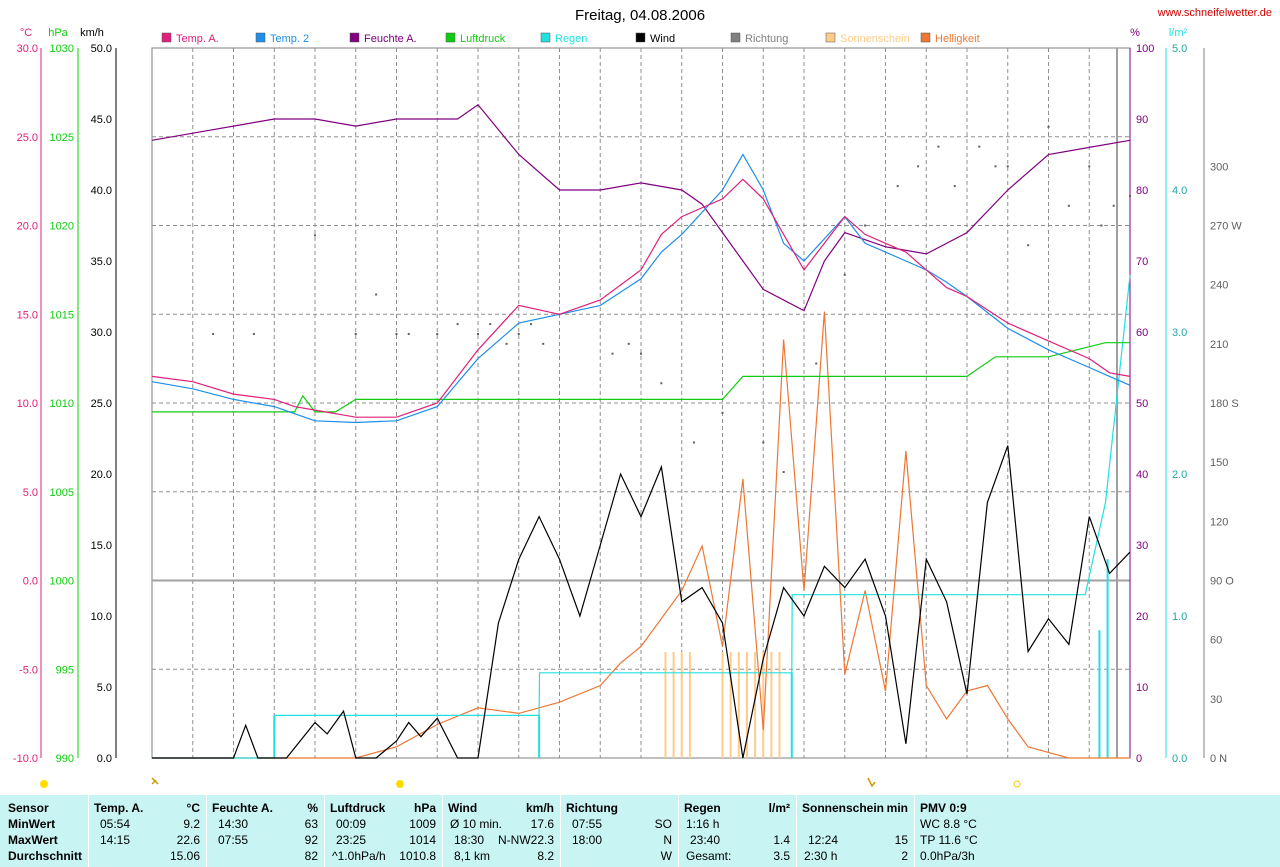  I want to click on rain-duration: 1:16 h, so click(703, 824).